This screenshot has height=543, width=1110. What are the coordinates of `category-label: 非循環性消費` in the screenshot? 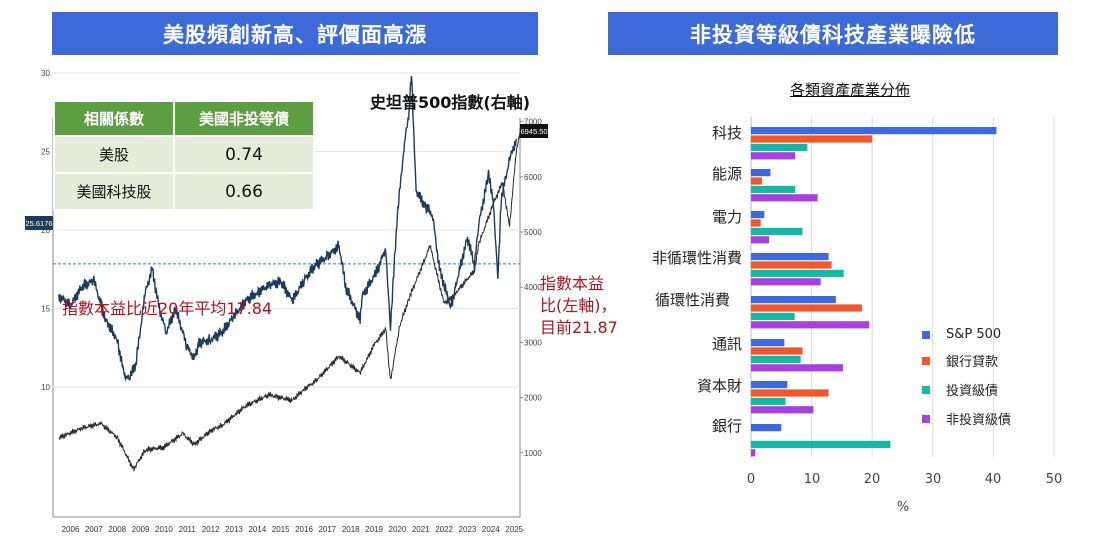 It's located at (696, 258).